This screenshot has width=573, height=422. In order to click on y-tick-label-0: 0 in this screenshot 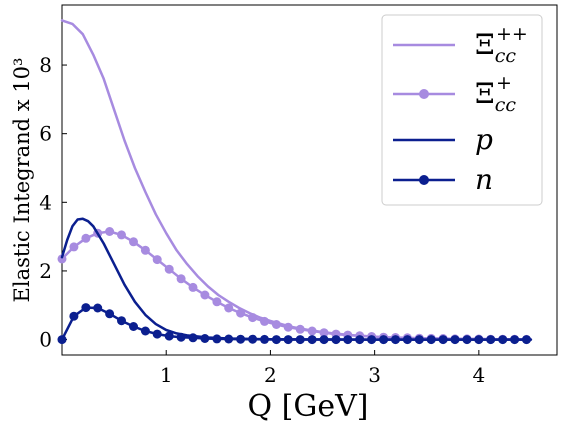, I will do `click(45, 340)`.